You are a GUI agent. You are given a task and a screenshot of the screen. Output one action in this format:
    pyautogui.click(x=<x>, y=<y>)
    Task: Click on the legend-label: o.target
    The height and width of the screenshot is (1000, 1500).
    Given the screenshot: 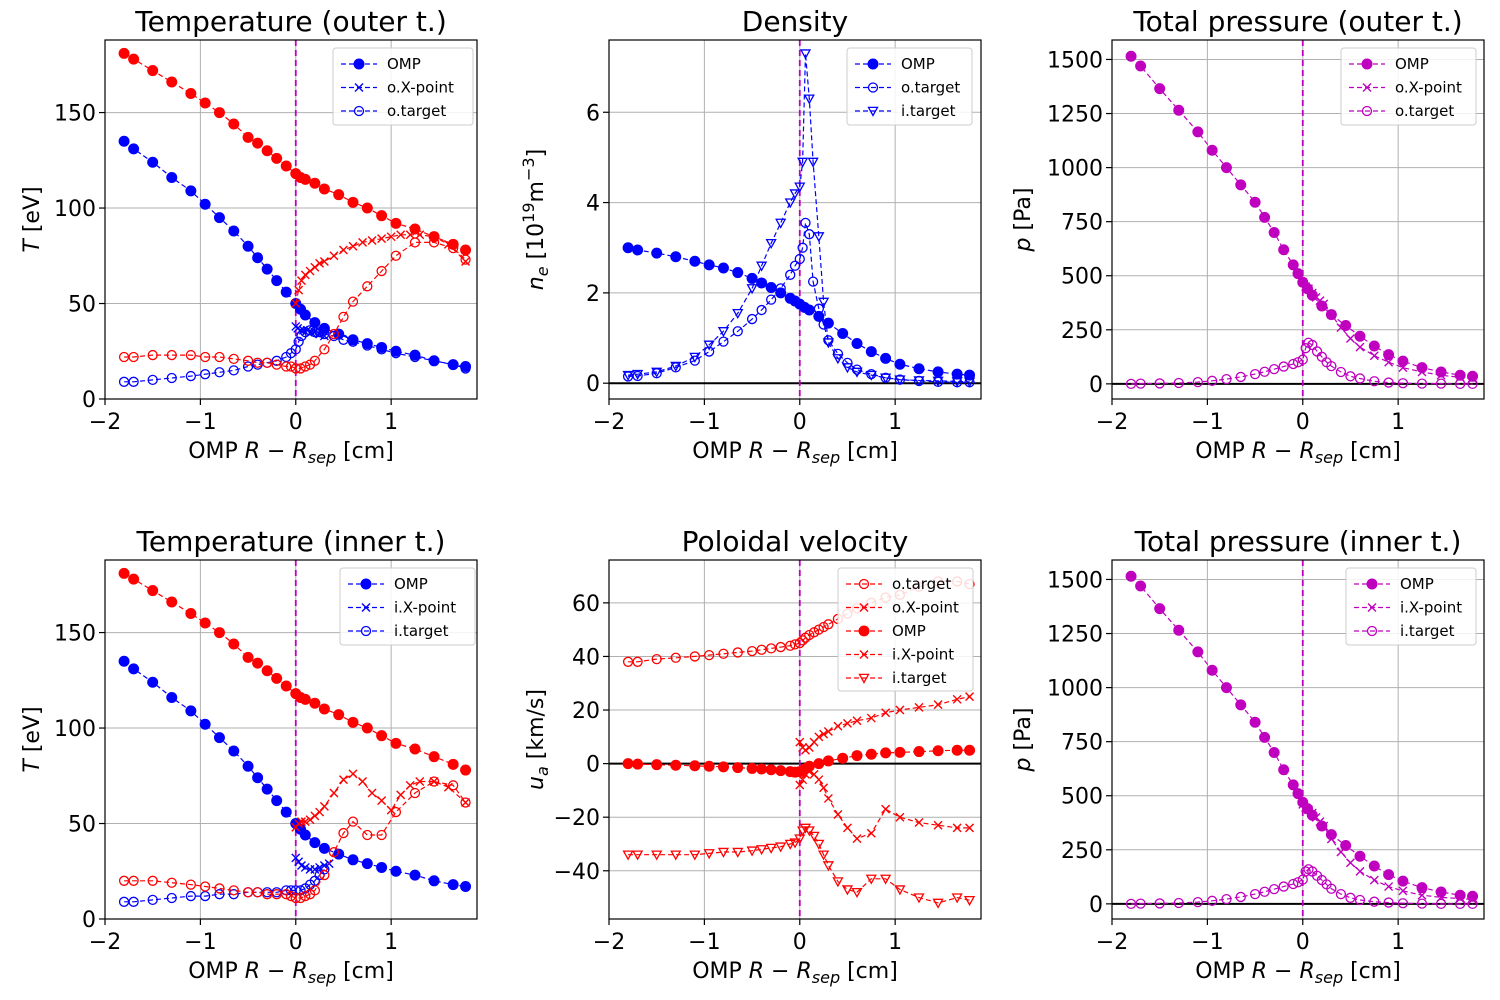 What is the action you would take?
    pyautogui.click(x=930, y=88)
    